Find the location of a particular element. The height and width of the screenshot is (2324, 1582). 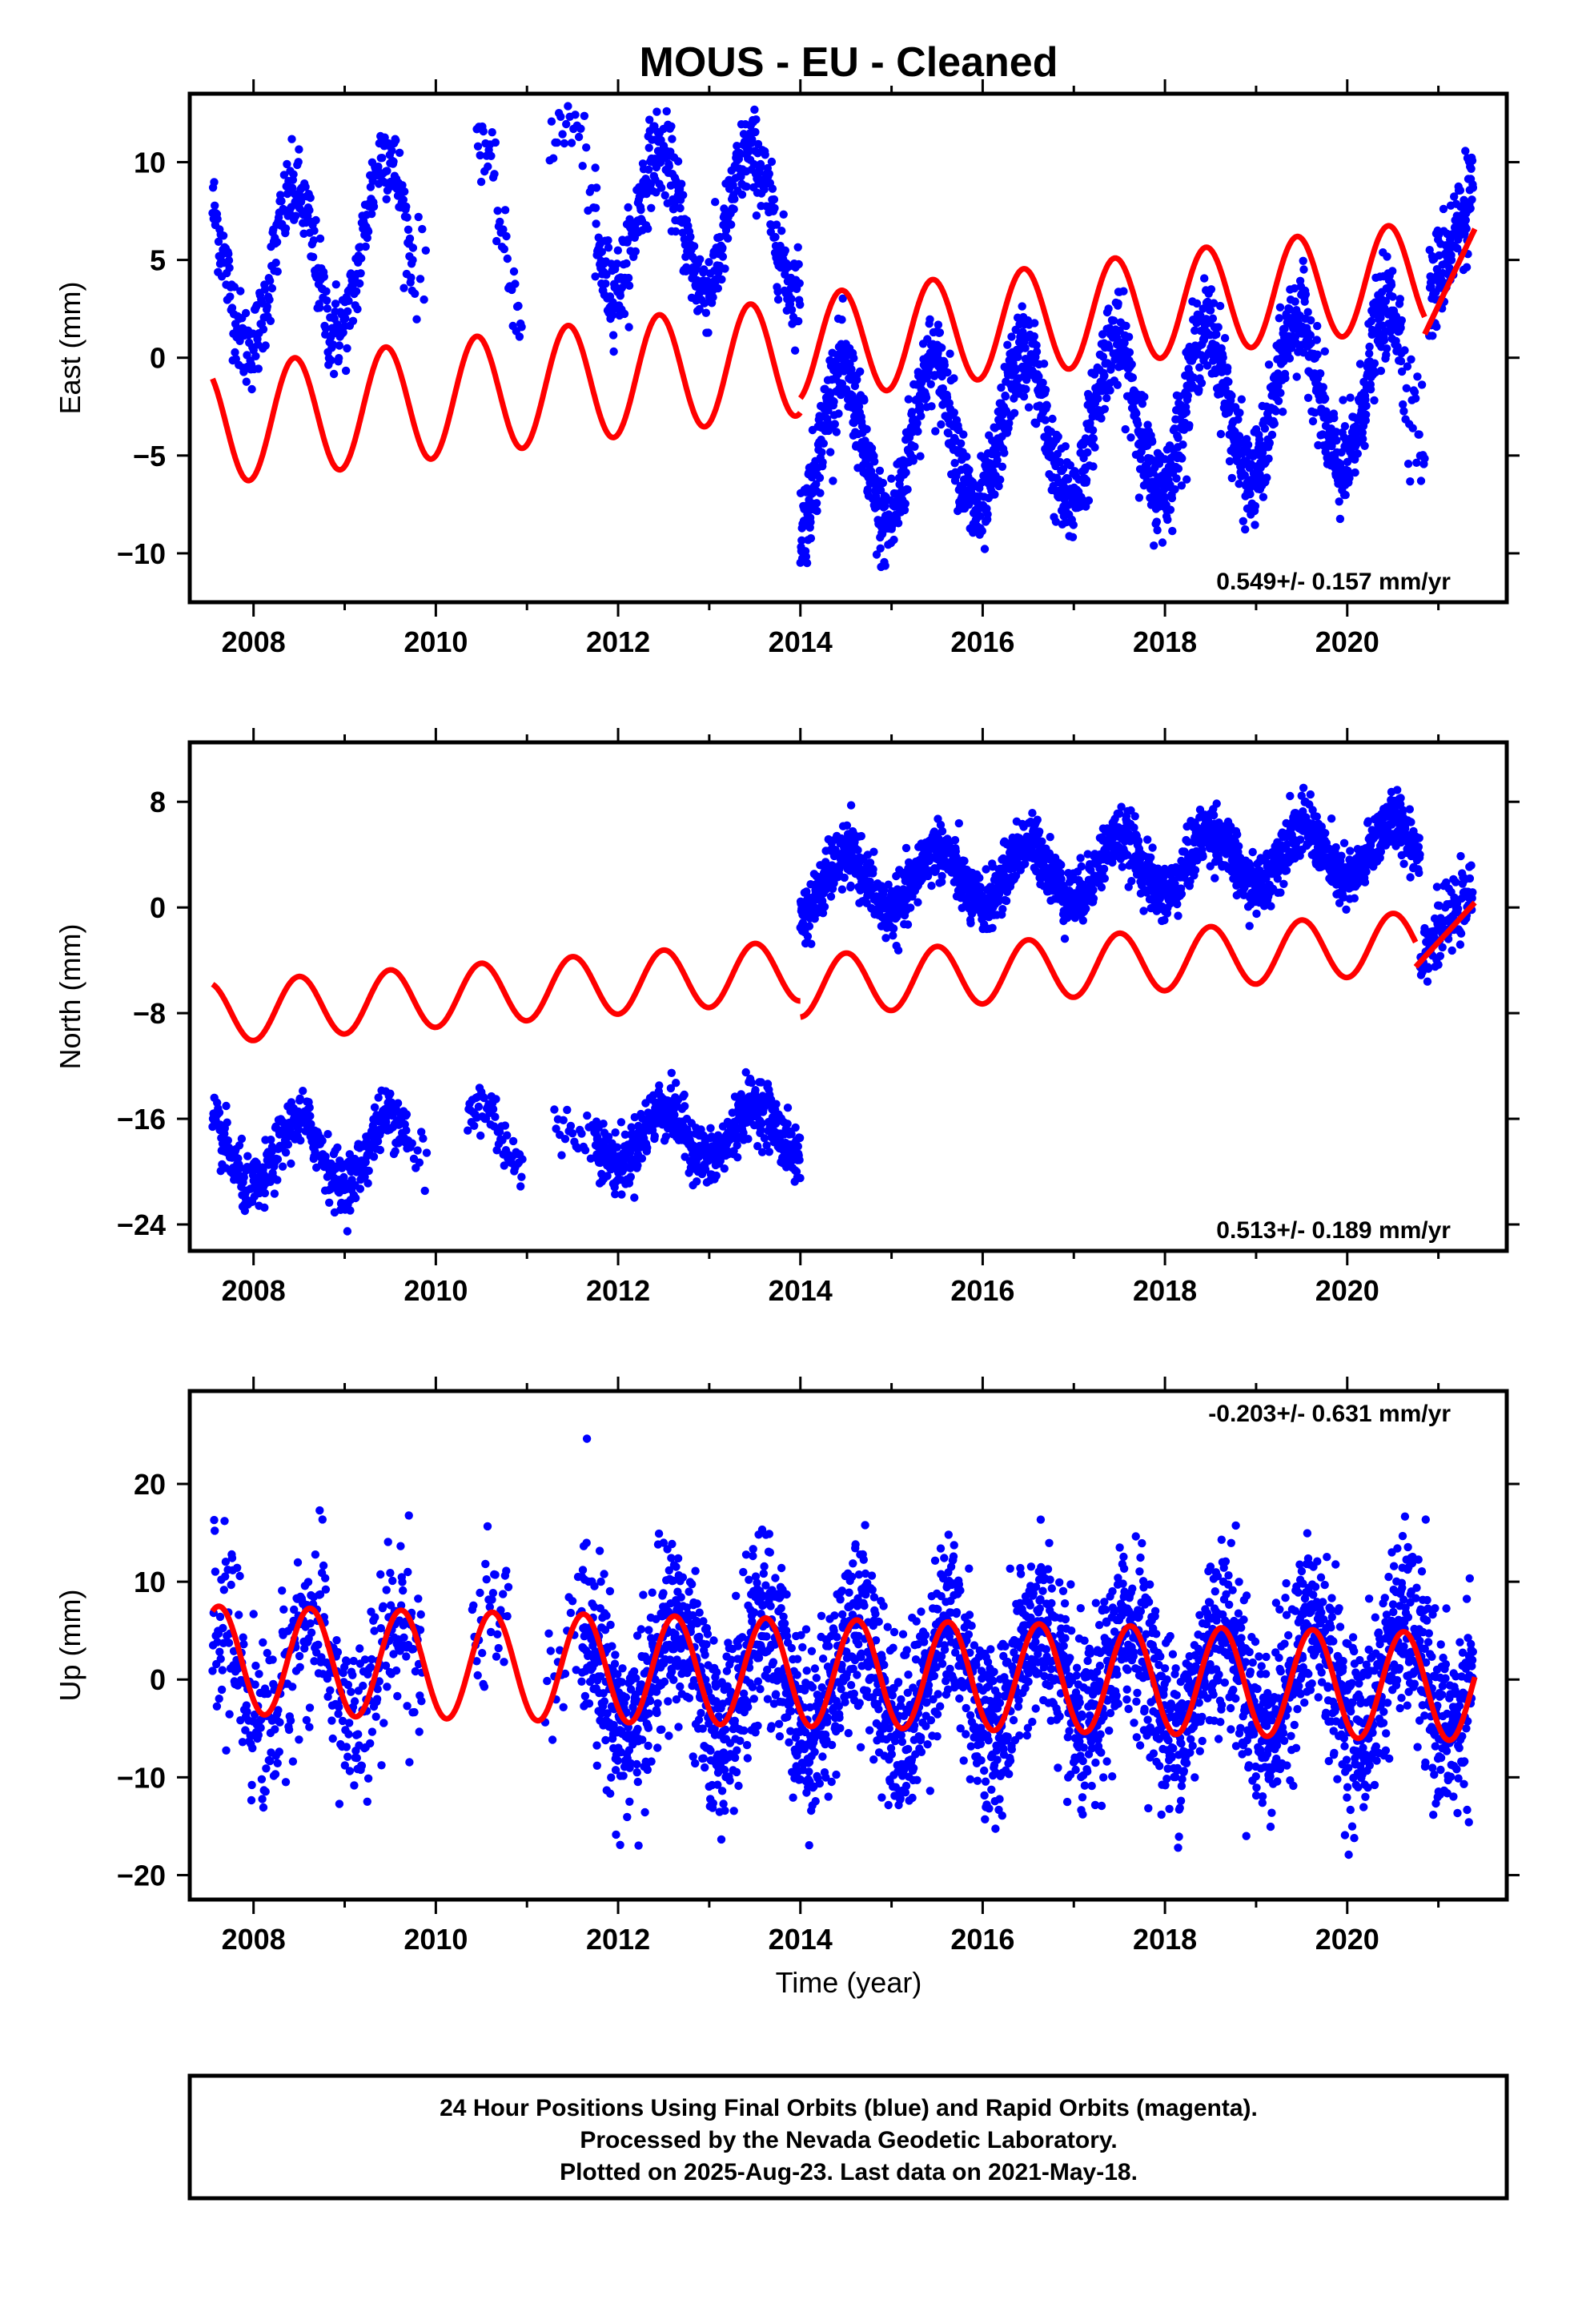

east-x-tick-label: 2016 is located at coordinates (982, 641).